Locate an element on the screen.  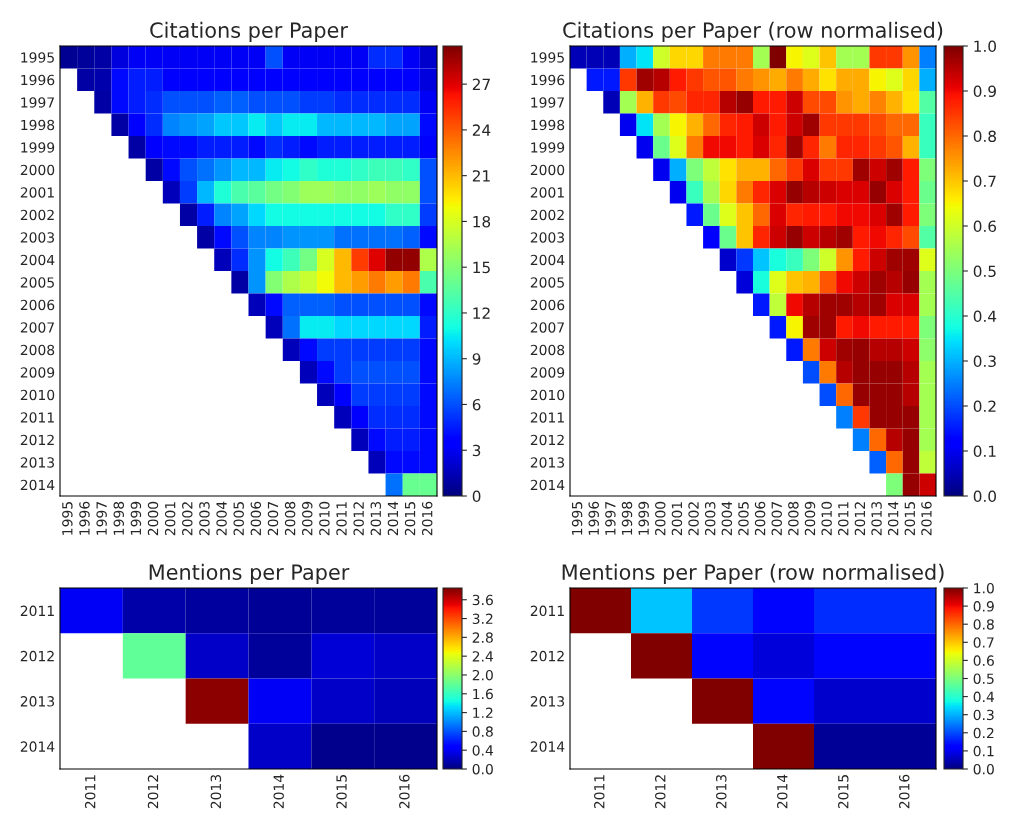
color-bar-label: 6 is located at coordinates (476, 404).